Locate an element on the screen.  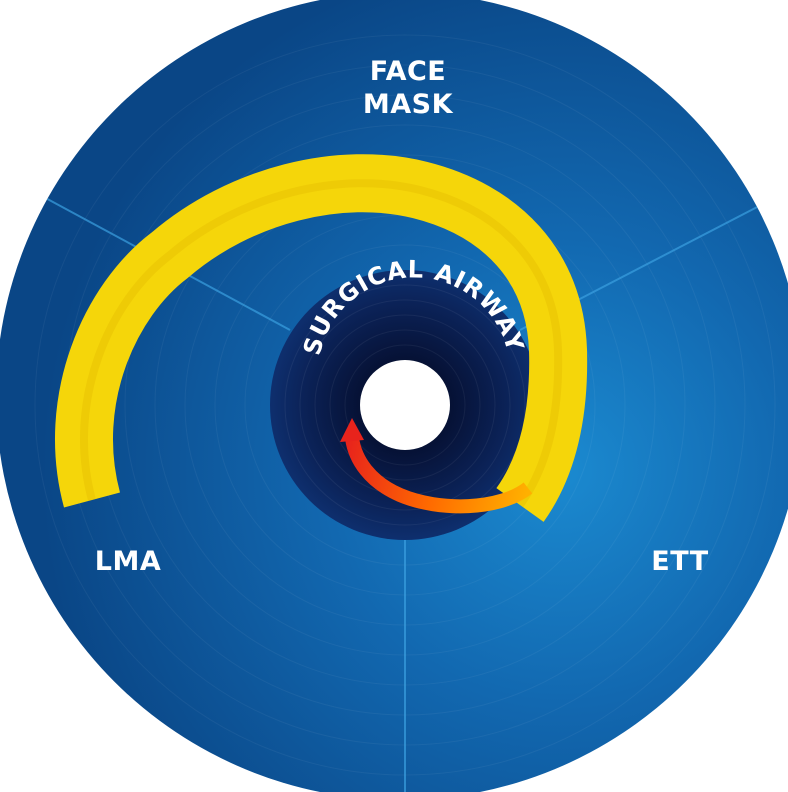
arrowhead-icon is located at coordinates (352, 430).